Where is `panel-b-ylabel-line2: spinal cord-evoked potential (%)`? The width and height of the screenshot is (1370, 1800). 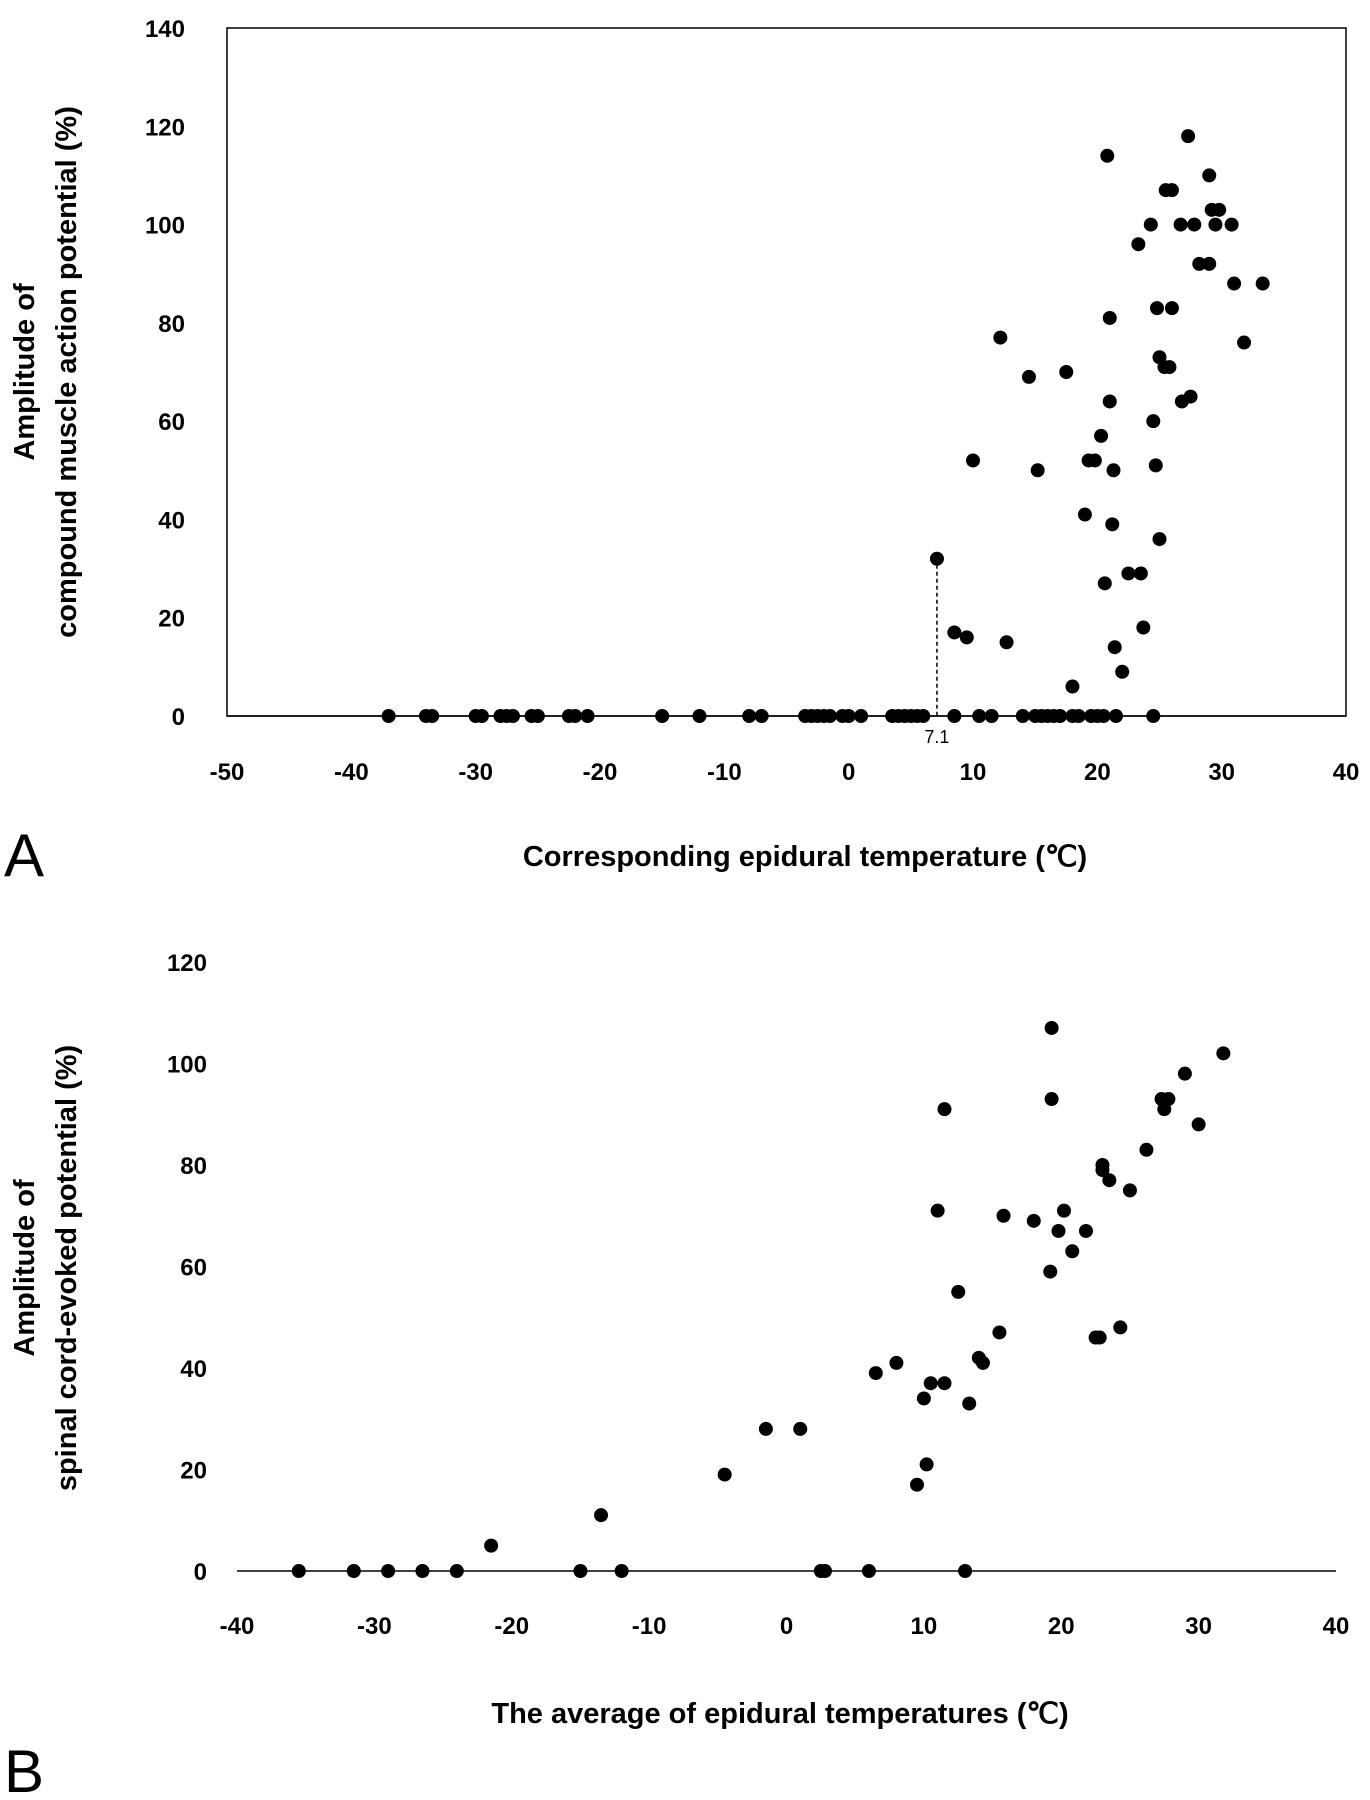
panel-b-ylabel-line2: spinal cord-evoked potential (%) is located at coordinates (67, 1268).